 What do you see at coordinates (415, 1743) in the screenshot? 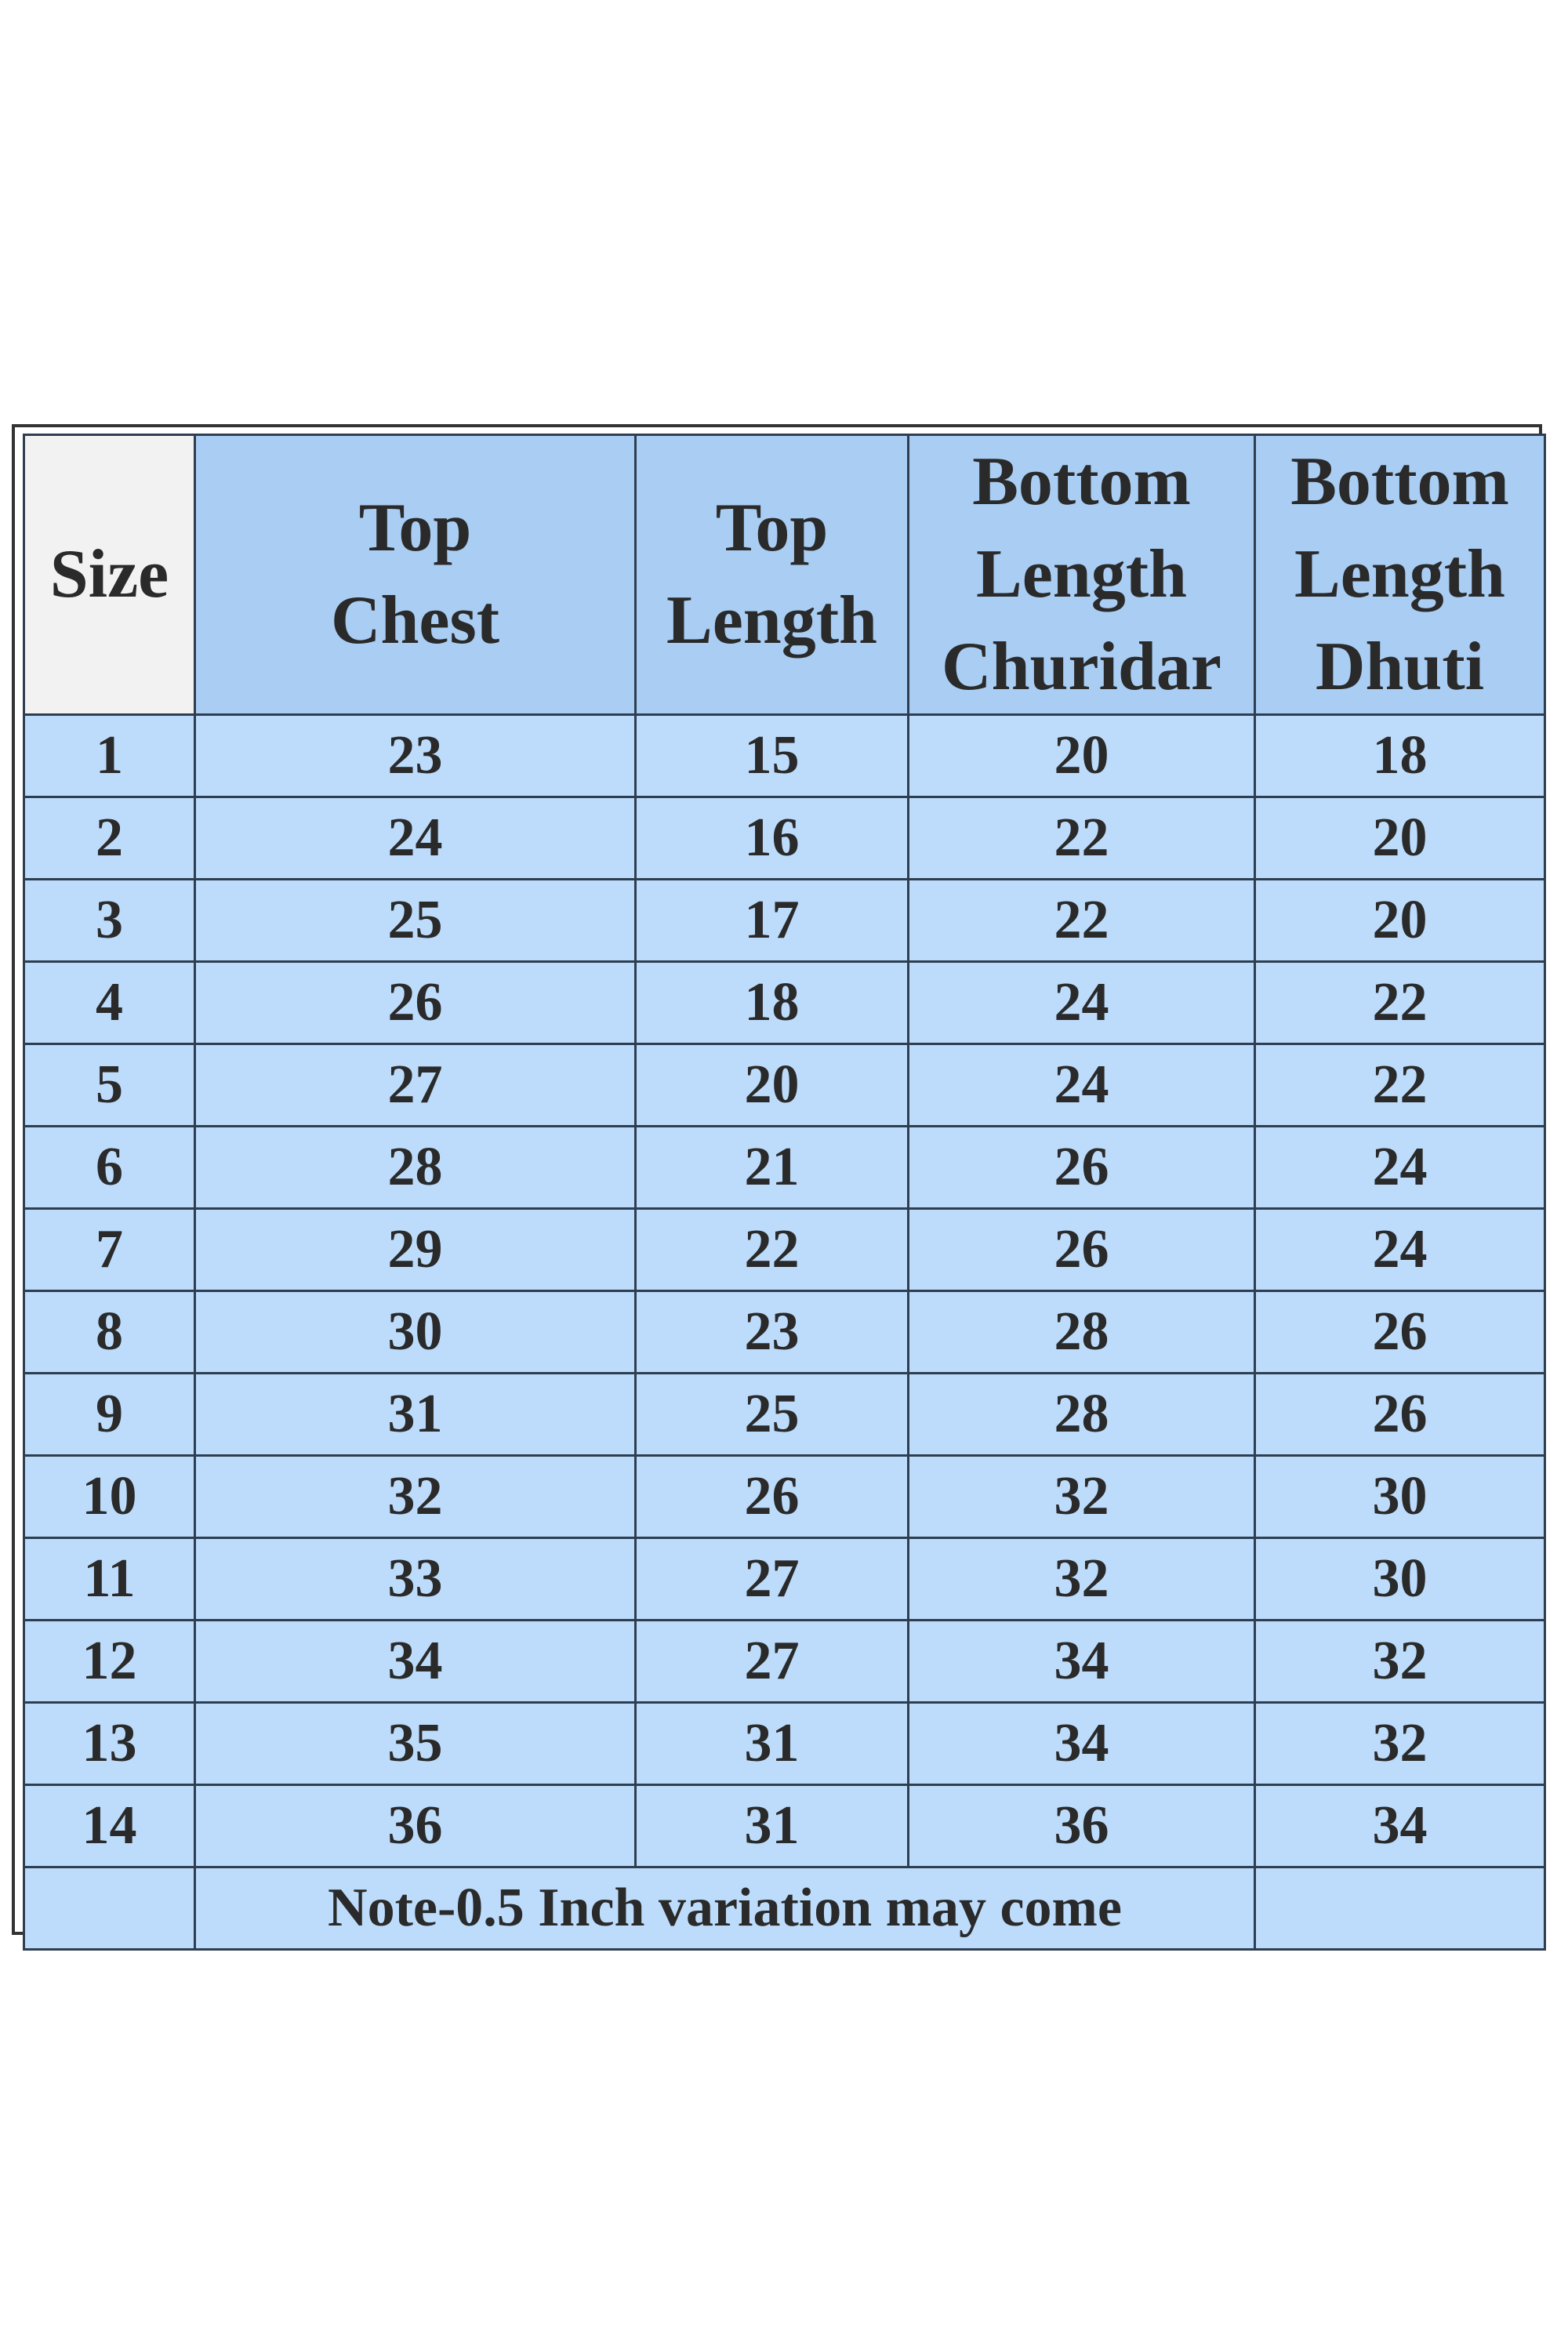
I see `data-cell: 35` at bounding box center [415, 1743].